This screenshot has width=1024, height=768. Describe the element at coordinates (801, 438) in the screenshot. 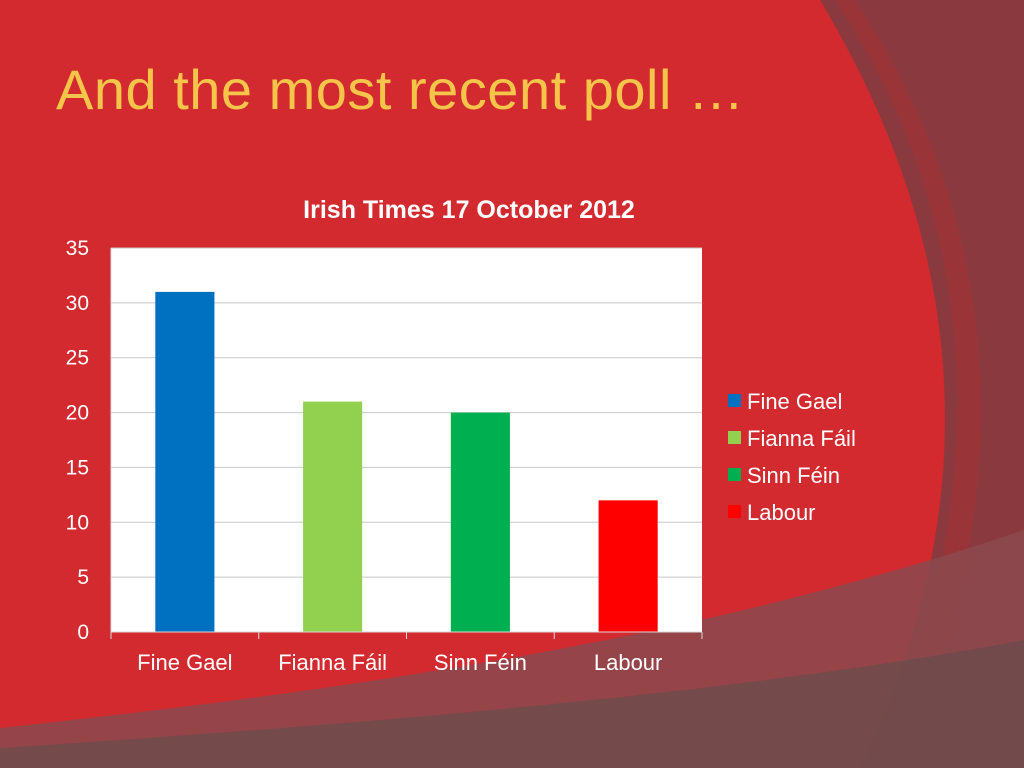

I see `legend-label: Fianna Fáil` at that location.